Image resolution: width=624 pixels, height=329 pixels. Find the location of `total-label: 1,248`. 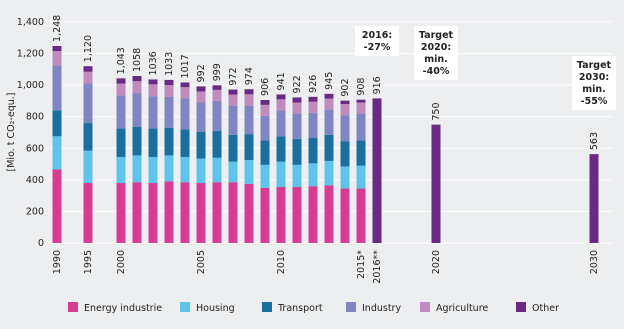

total-label: 1,248 is located at coordinates (57, 28).